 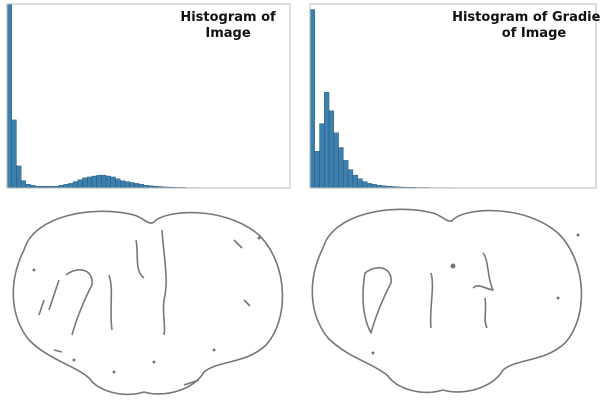 What do you see at coordinates (227, 33) in the screenshot?
I see `chart-title: Image` at bounding box center [227, 33].